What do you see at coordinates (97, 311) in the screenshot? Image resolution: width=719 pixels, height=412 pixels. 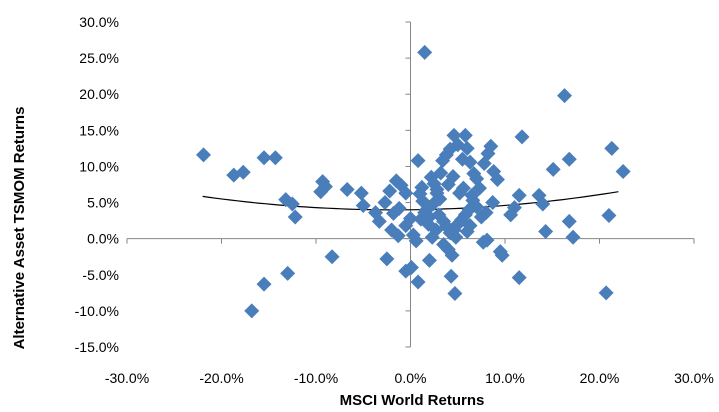 I see `y-tick-label: -10.0%` at bounding box center [97, 311].